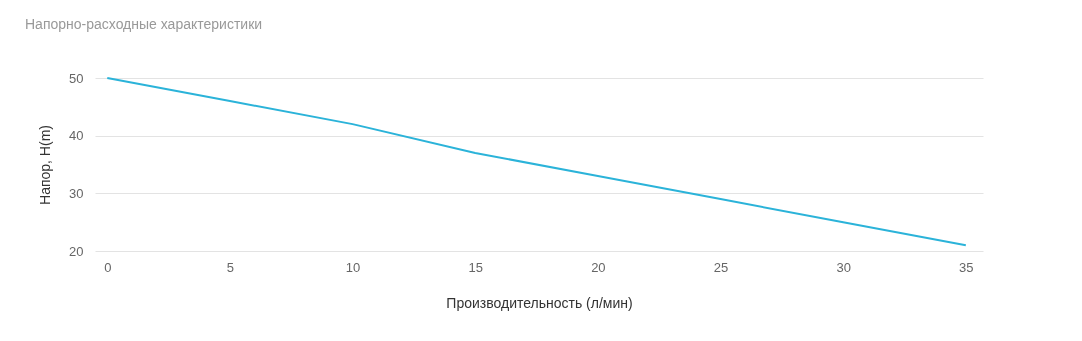 Image resolution: width=1082 pixels, height=341 pixels. Describe the element at coordinates (76, 136) in the screenshot. I see `y-tick-label: 40` at that location.